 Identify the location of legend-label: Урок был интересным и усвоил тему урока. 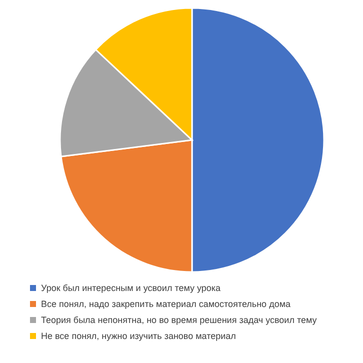
(131, 288).